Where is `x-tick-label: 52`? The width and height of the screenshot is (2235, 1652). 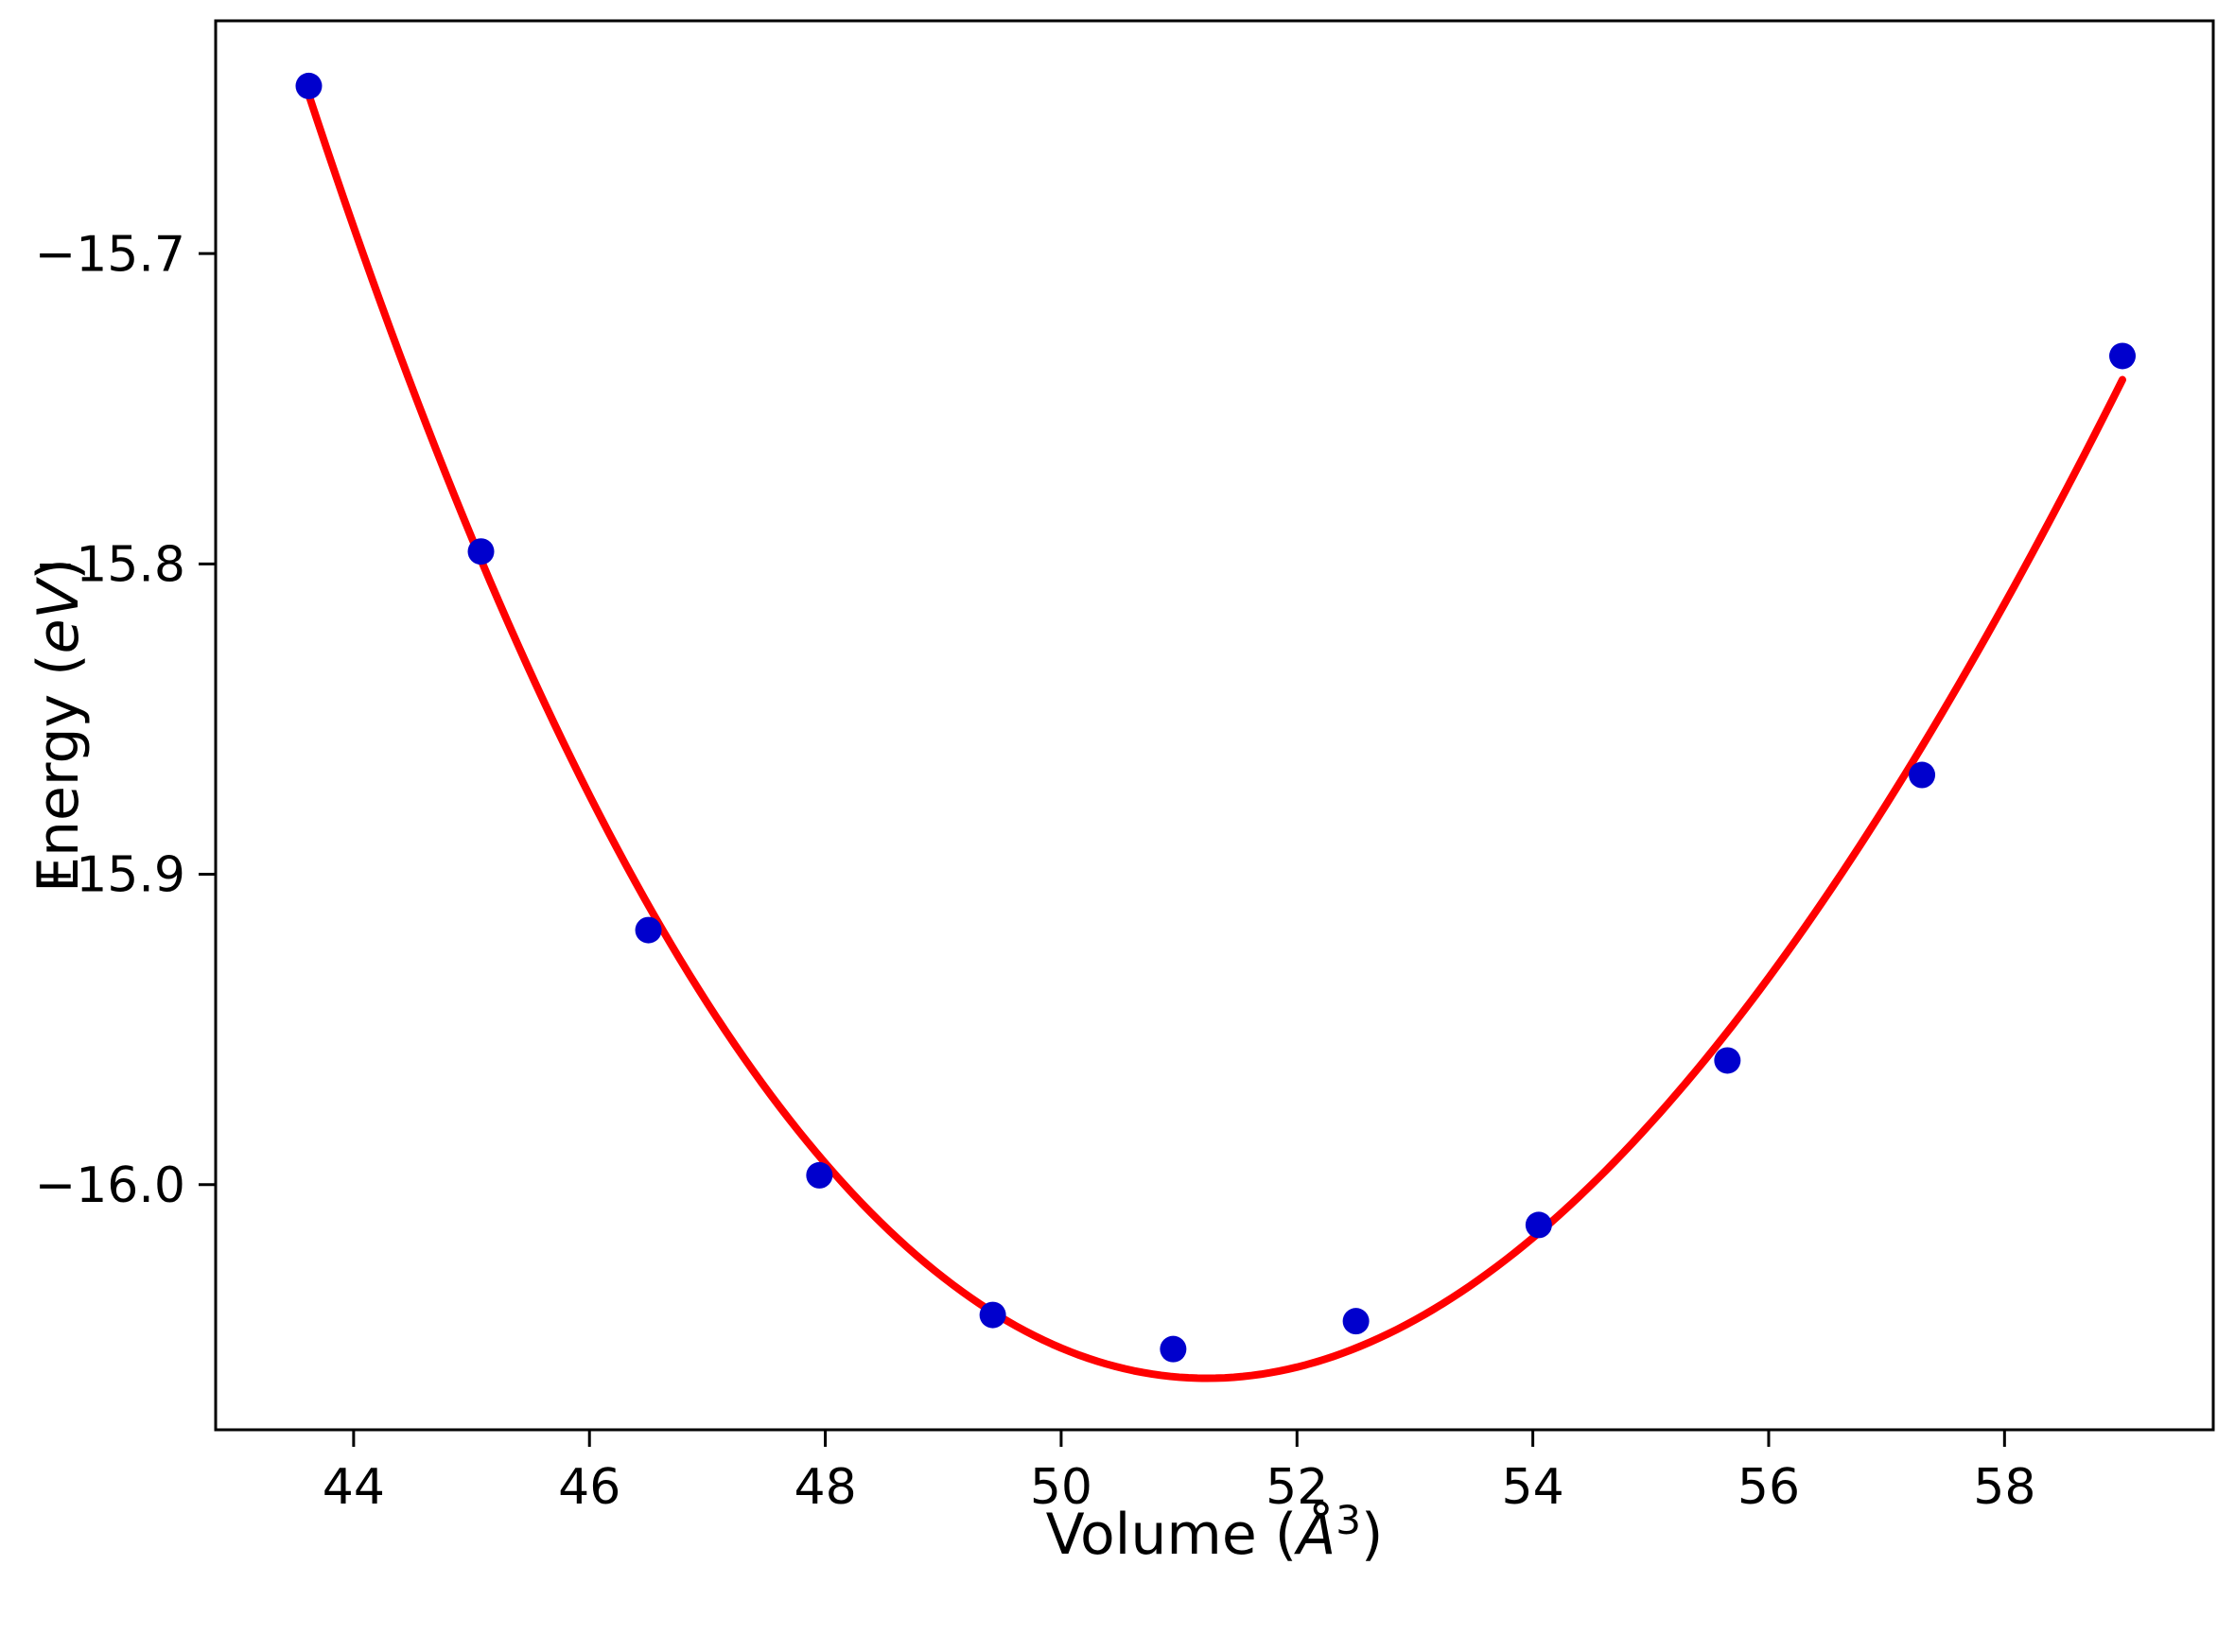
x-tick-label: 52 is located at coordinates (1297, 1488).